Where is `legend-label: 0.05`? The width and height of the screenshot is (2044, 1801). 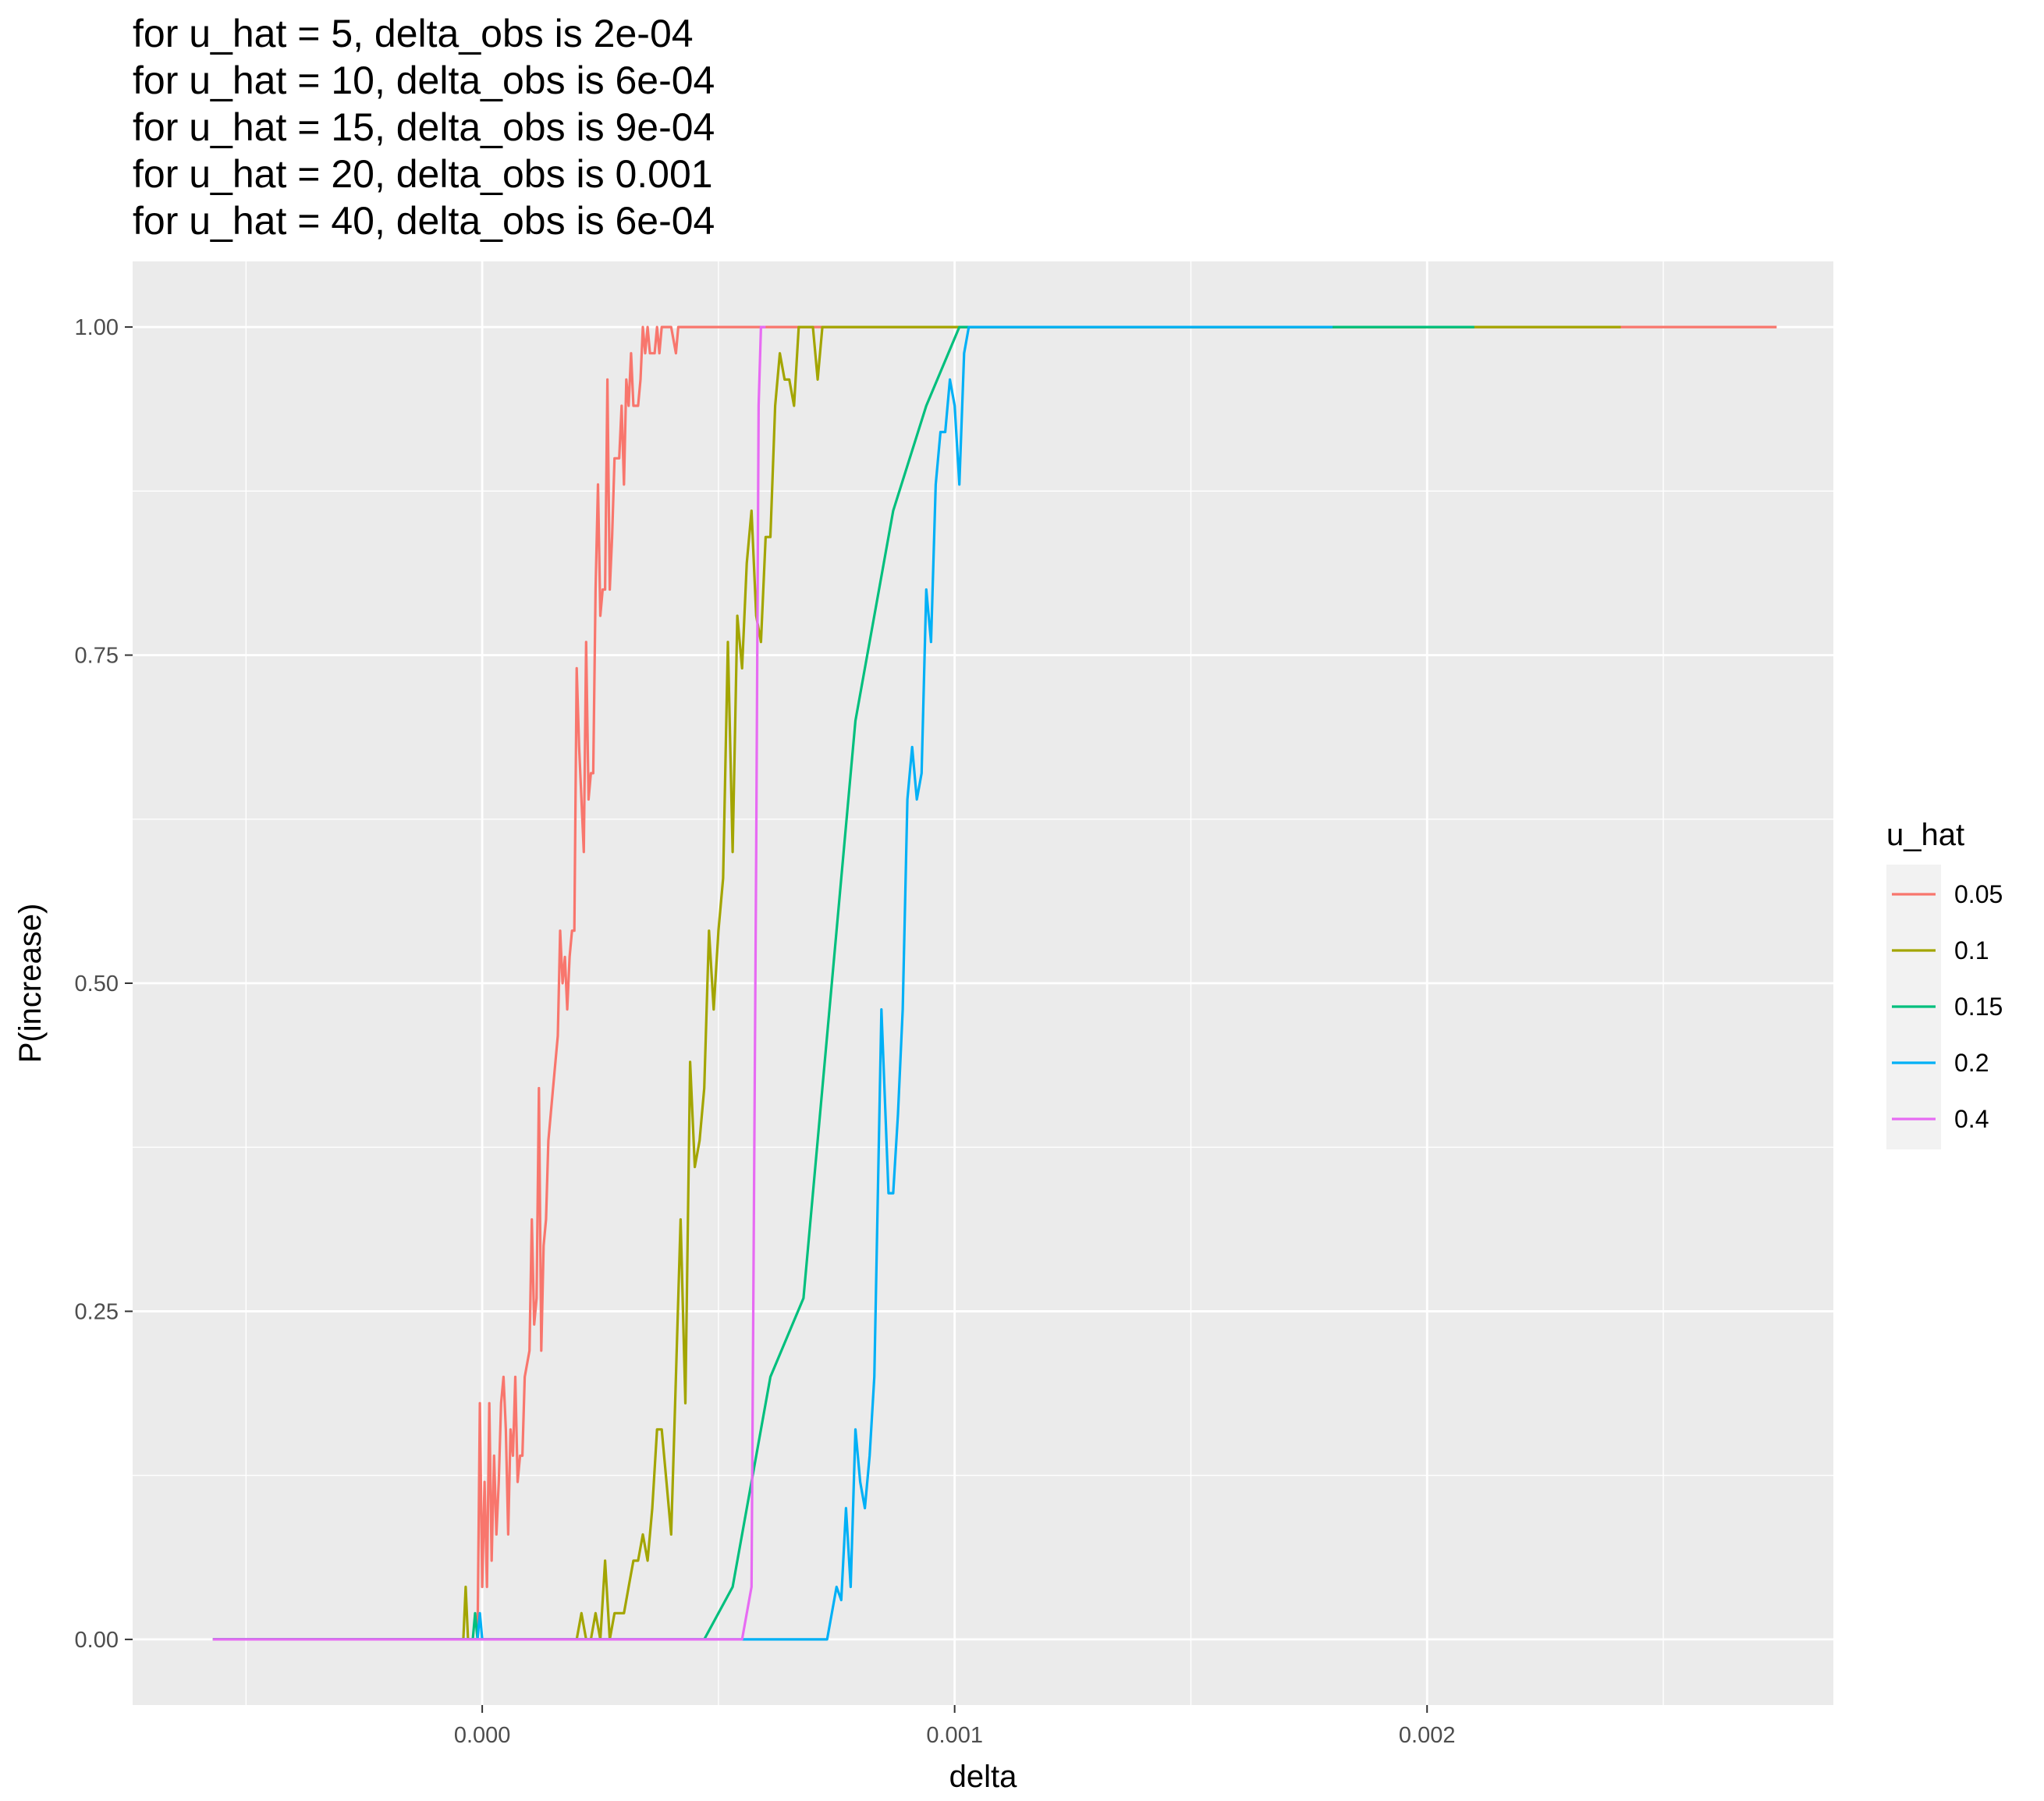
legend-label: 0.05 is located at coordinates (1978, 894).